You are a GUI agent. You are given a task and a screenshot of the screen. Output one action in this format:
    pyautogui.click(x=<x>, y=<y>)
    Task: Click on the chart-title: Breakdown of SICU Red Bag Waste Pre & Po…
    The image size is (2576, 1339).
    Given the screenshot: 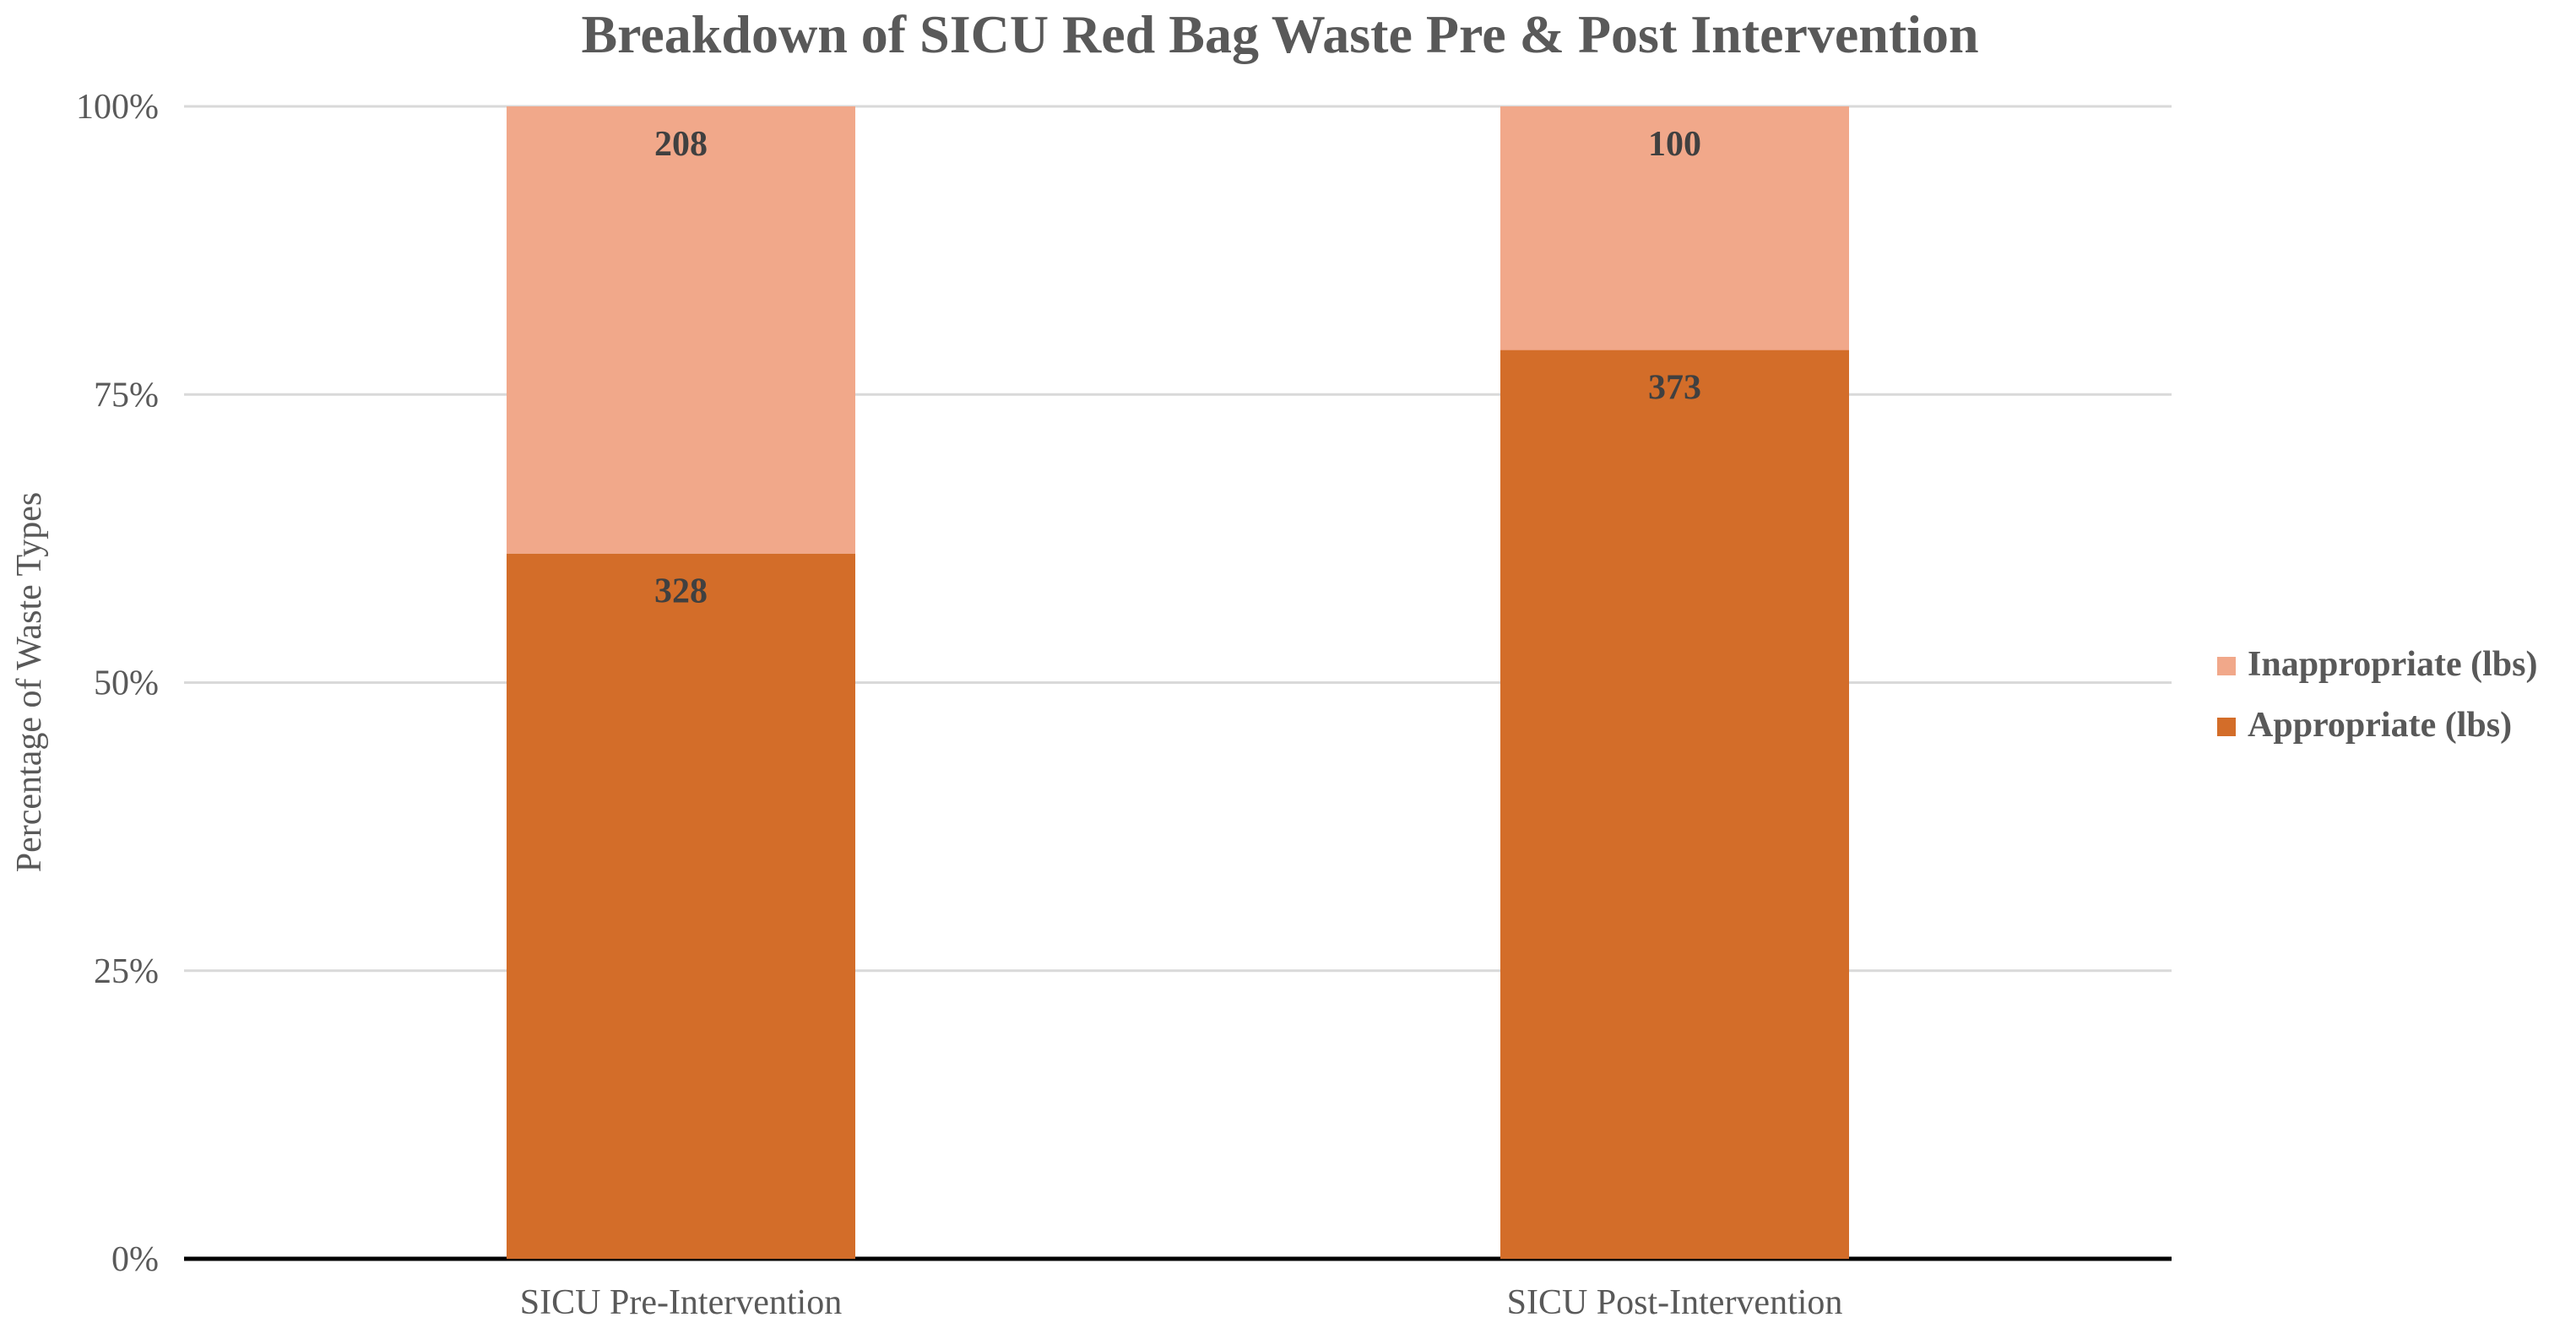 What is the action you would take?
    pyautogui.click(x=1280, y=34)
    